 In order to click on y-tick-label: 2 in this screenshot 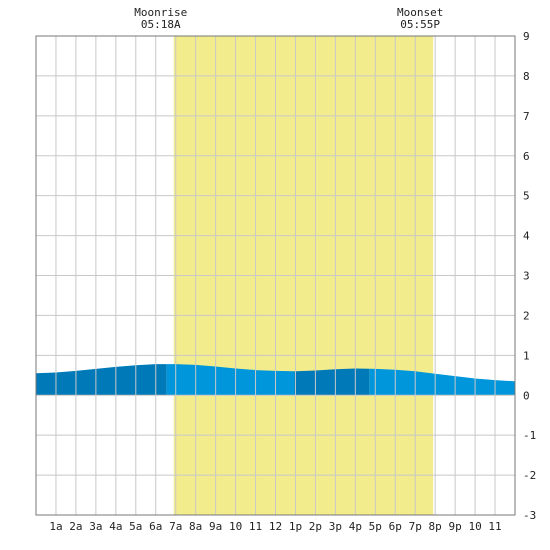, I will do `click(526, 315)`.